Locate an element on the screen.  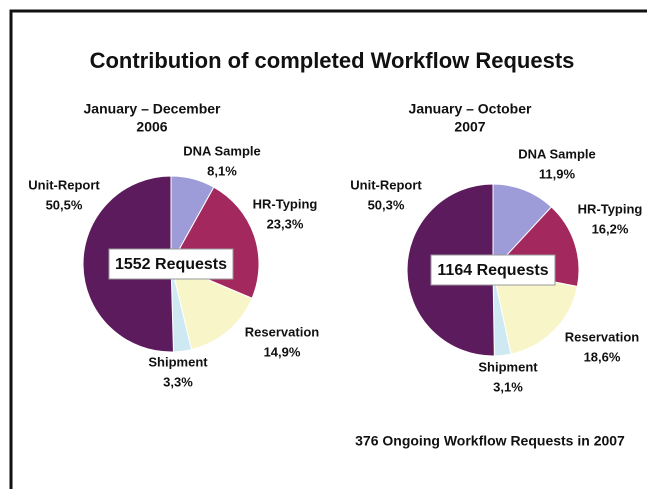
center-label: 1164 Requests is located at coordinates (492, 270).